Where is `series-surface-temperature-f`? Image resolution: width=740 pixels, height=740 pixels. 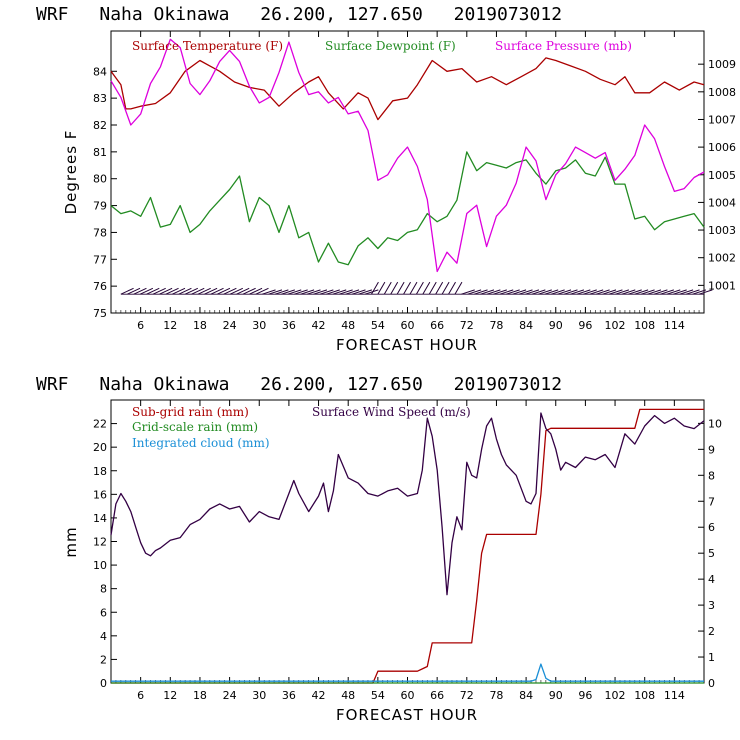
series-surface-temperature-f is located at coordinates (407, 89).